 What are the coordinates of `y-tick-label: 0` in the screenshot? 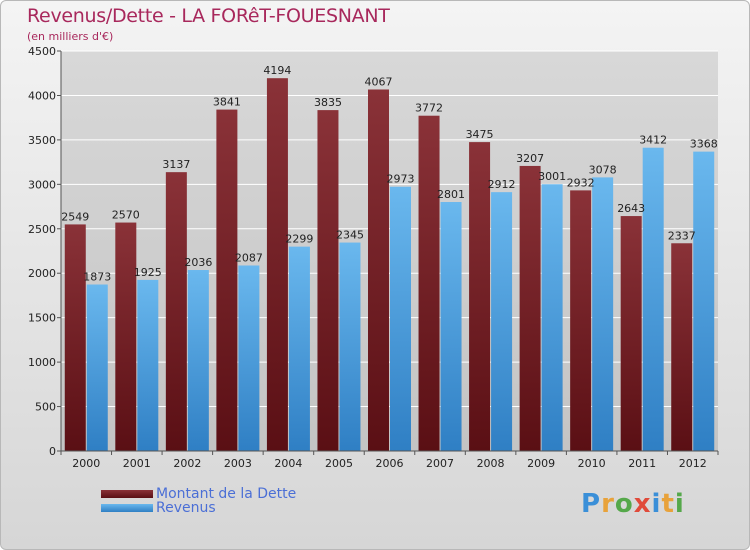 It's located at (52, 451).